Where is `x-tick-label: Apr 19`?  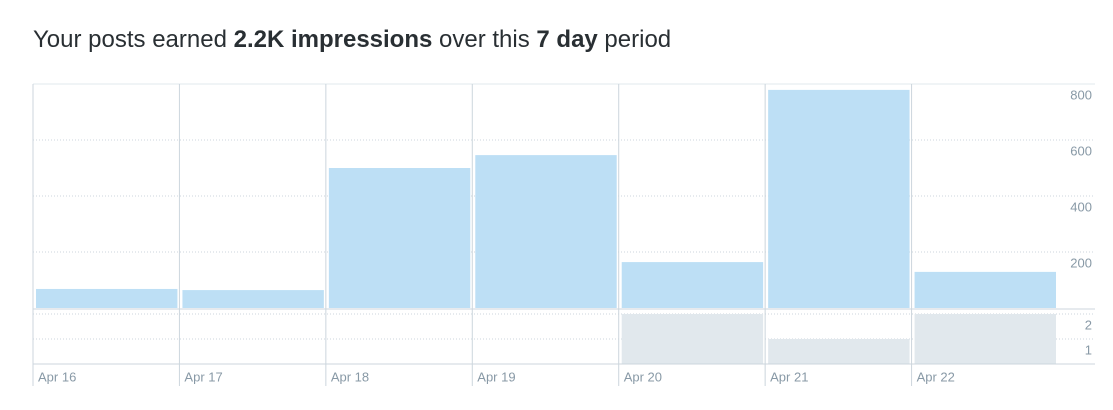 x-tick-label: Apr 19 is located at coordinates (496, 376).